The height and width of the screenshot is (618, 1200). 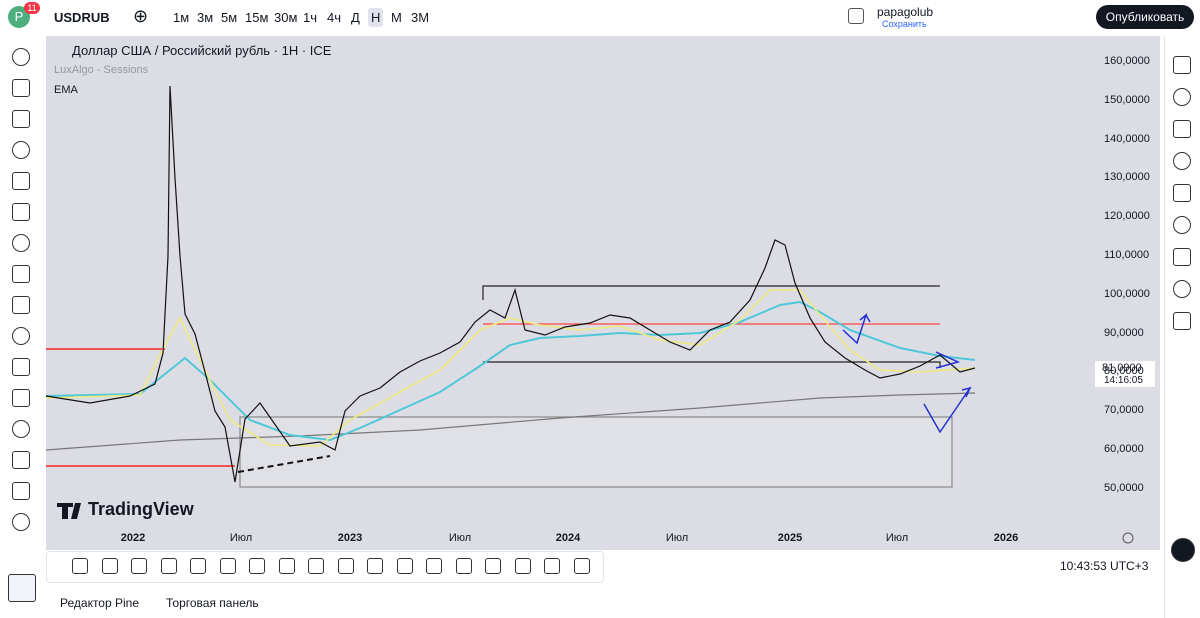 I want to click on add-symbol: ⊕, so click(x=141, y=16).